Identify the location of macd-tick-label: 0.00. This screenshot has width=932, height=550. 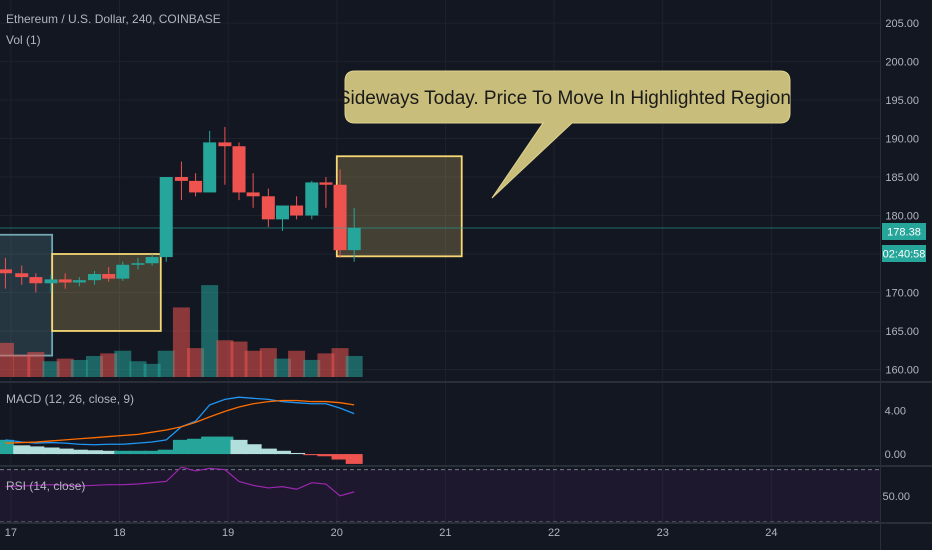
(895, 455).